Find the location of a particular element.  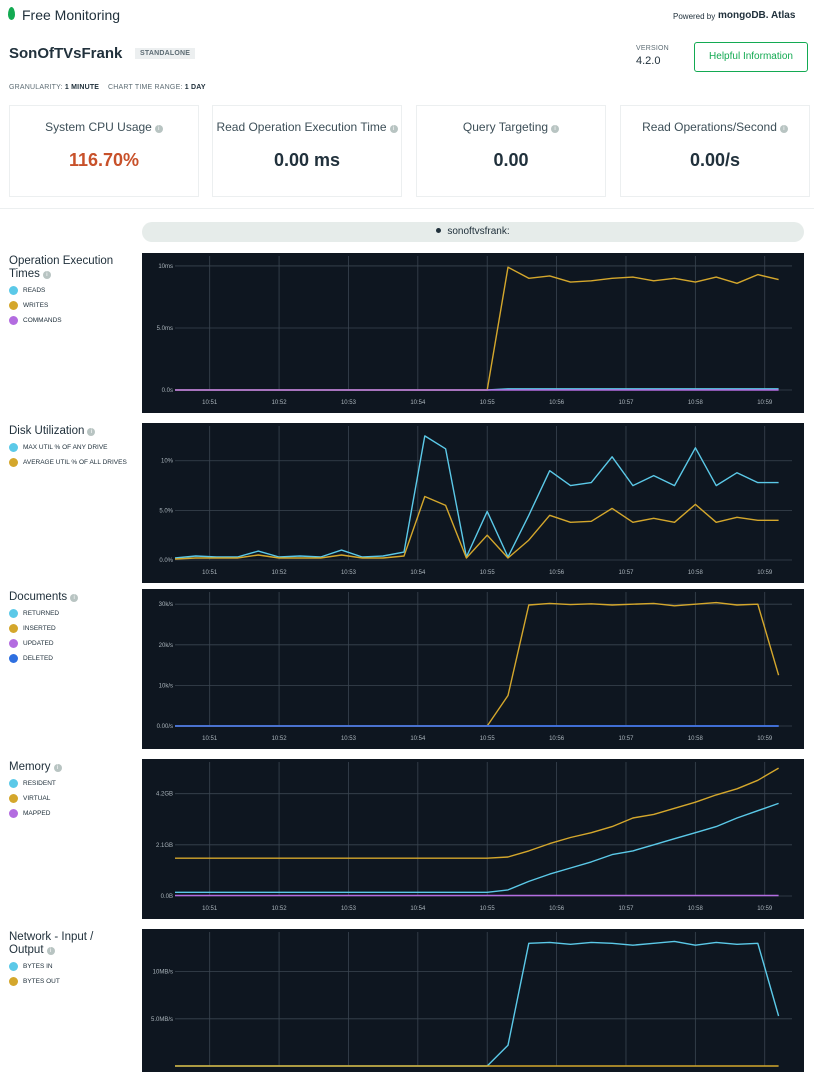

legend-item: COMMANDS is located at coordinates (69, 320).